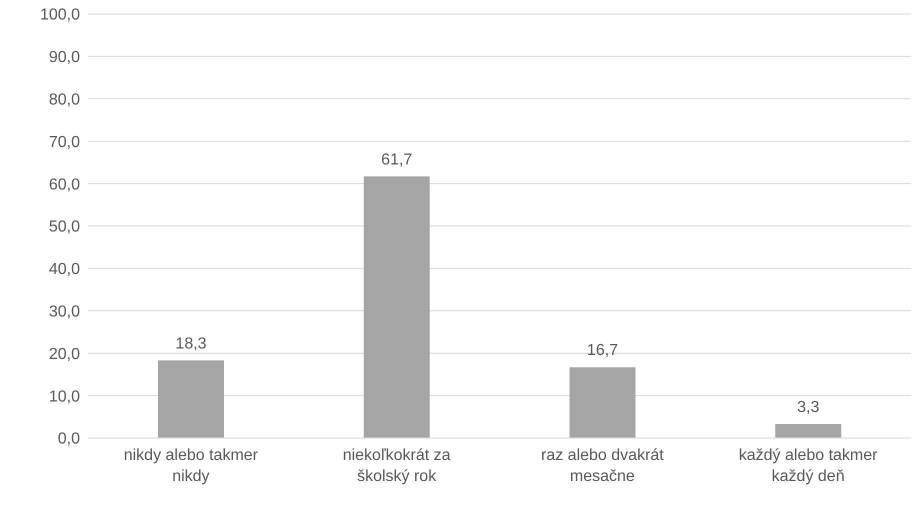 The image size is (917, 508). I want to click on y-tick-label: 60,0, so click(64, 185).